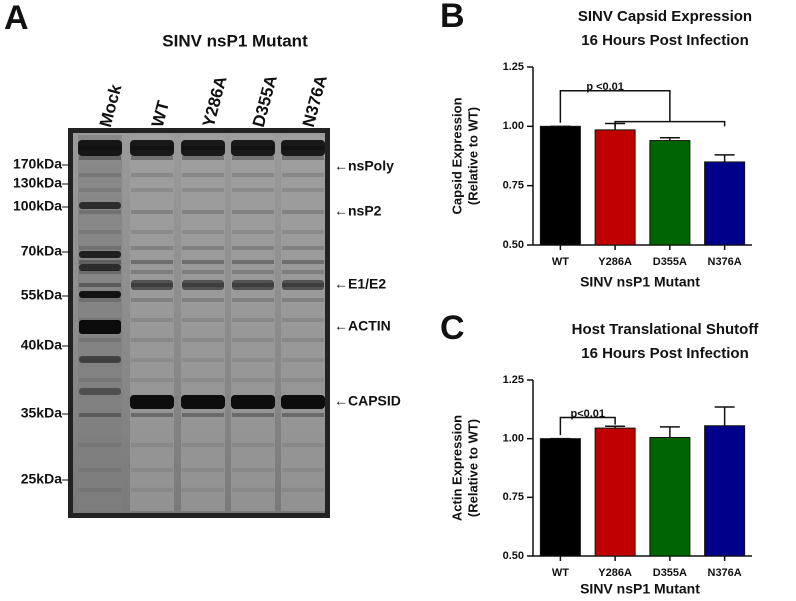  I want to click on marker-label: 35kDa, so click(41, 413).